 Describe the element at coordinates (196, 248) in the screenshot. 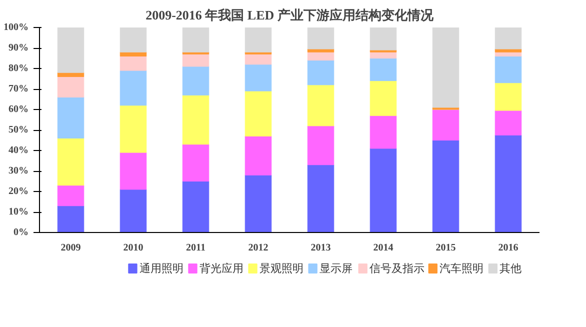

I see `x-tick-label: 2011` at that location.